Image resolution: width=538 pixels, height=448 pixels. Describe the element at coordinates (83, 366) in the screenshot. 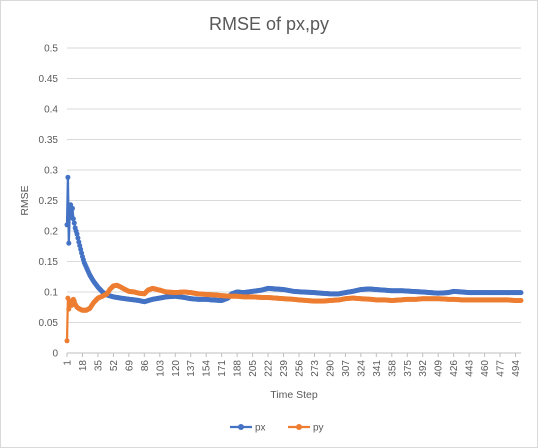

I see `x-tick-label: 18` at that location.